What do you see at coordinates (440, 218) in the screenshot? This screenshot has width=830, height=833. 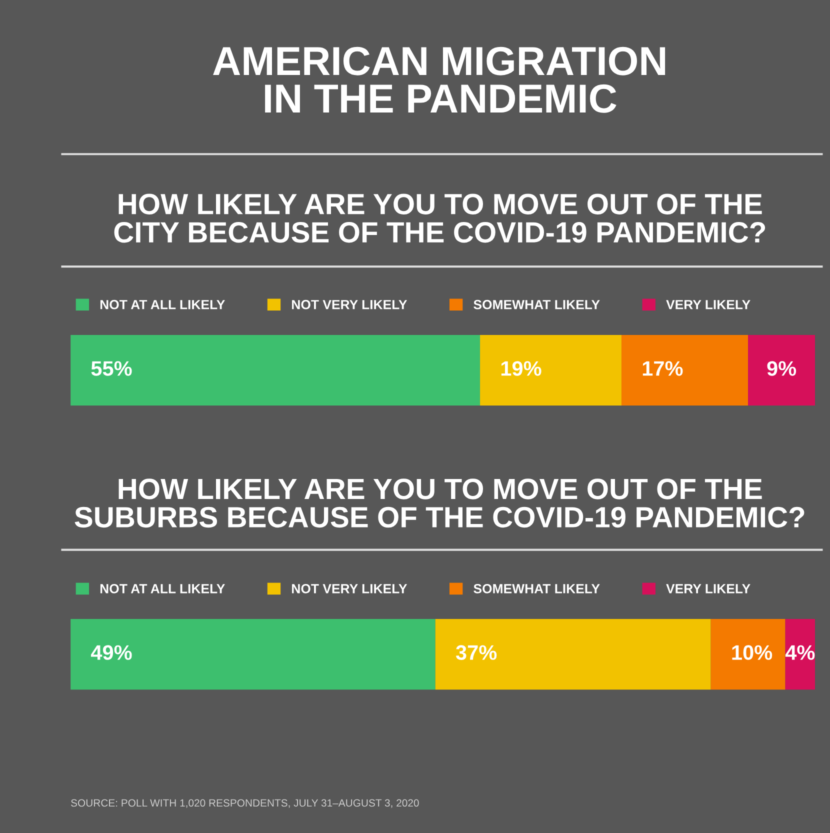 I see `chart-subtitle: HOW LIKELY ARE YOU TO MOVE OUT OF THE CITY BECAUSE OF THE COVID-19 PANDEMIC?` at bounding box center [440, 218].